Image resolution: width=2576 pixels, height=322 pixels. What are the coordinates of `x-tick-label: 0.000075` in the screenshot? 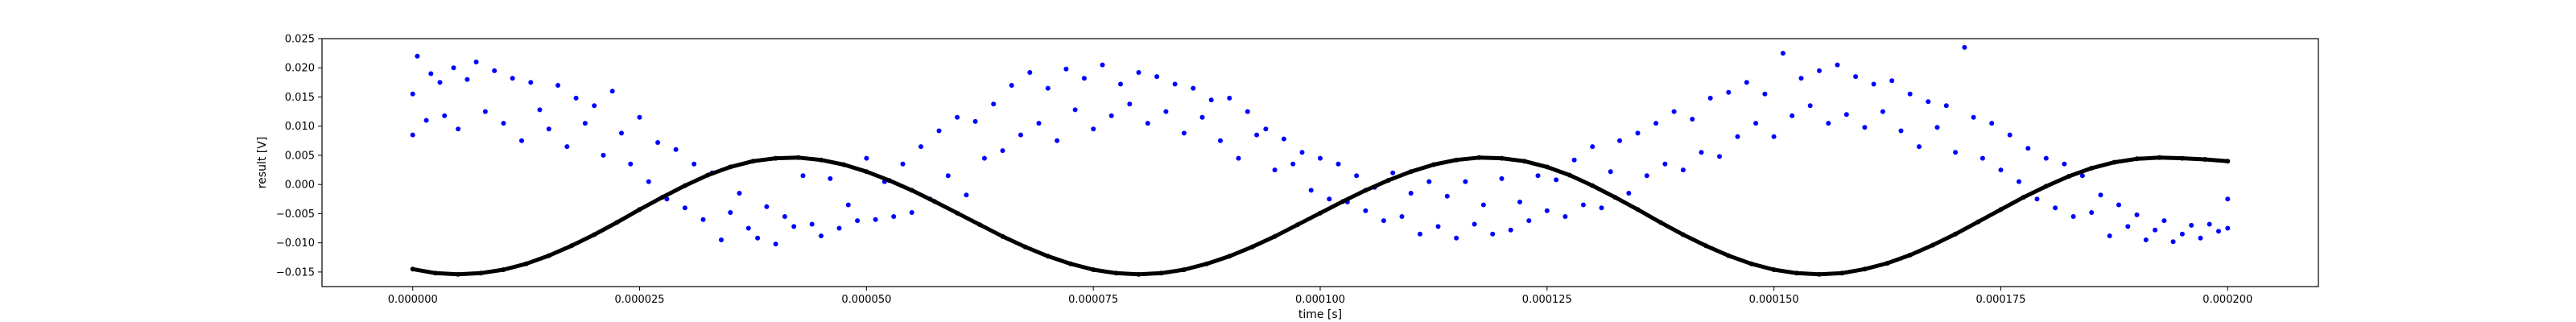 It's located at (1093, 300).